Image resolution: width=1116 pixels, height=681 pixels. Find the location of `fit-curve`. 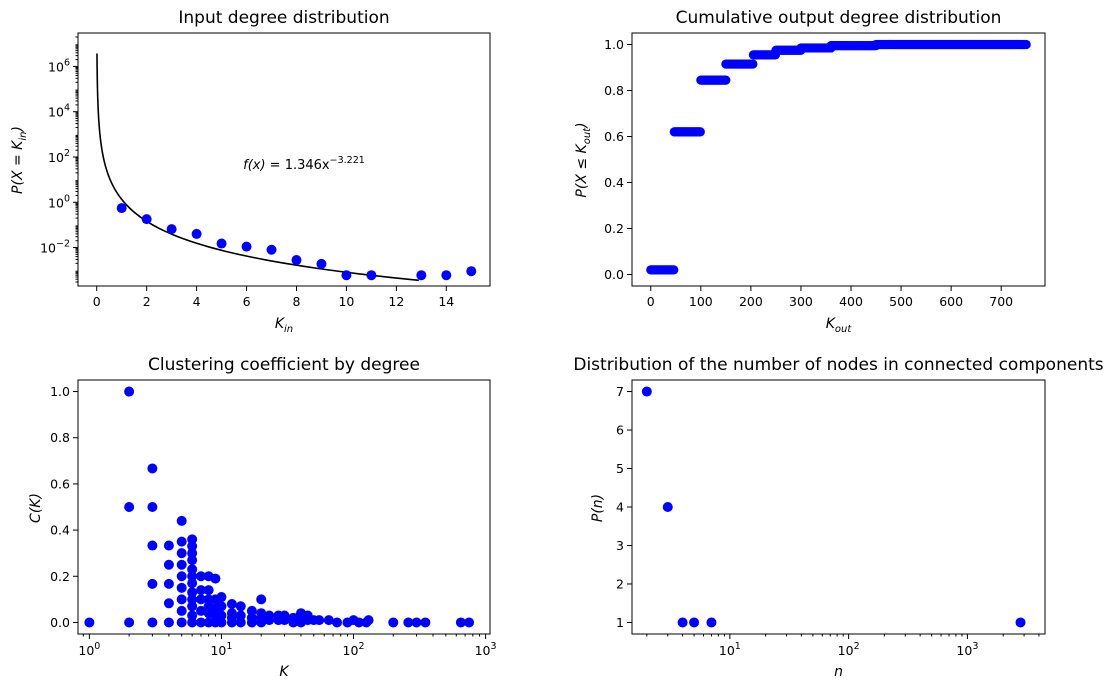

fit-curve is located at coordinates (257, 167).